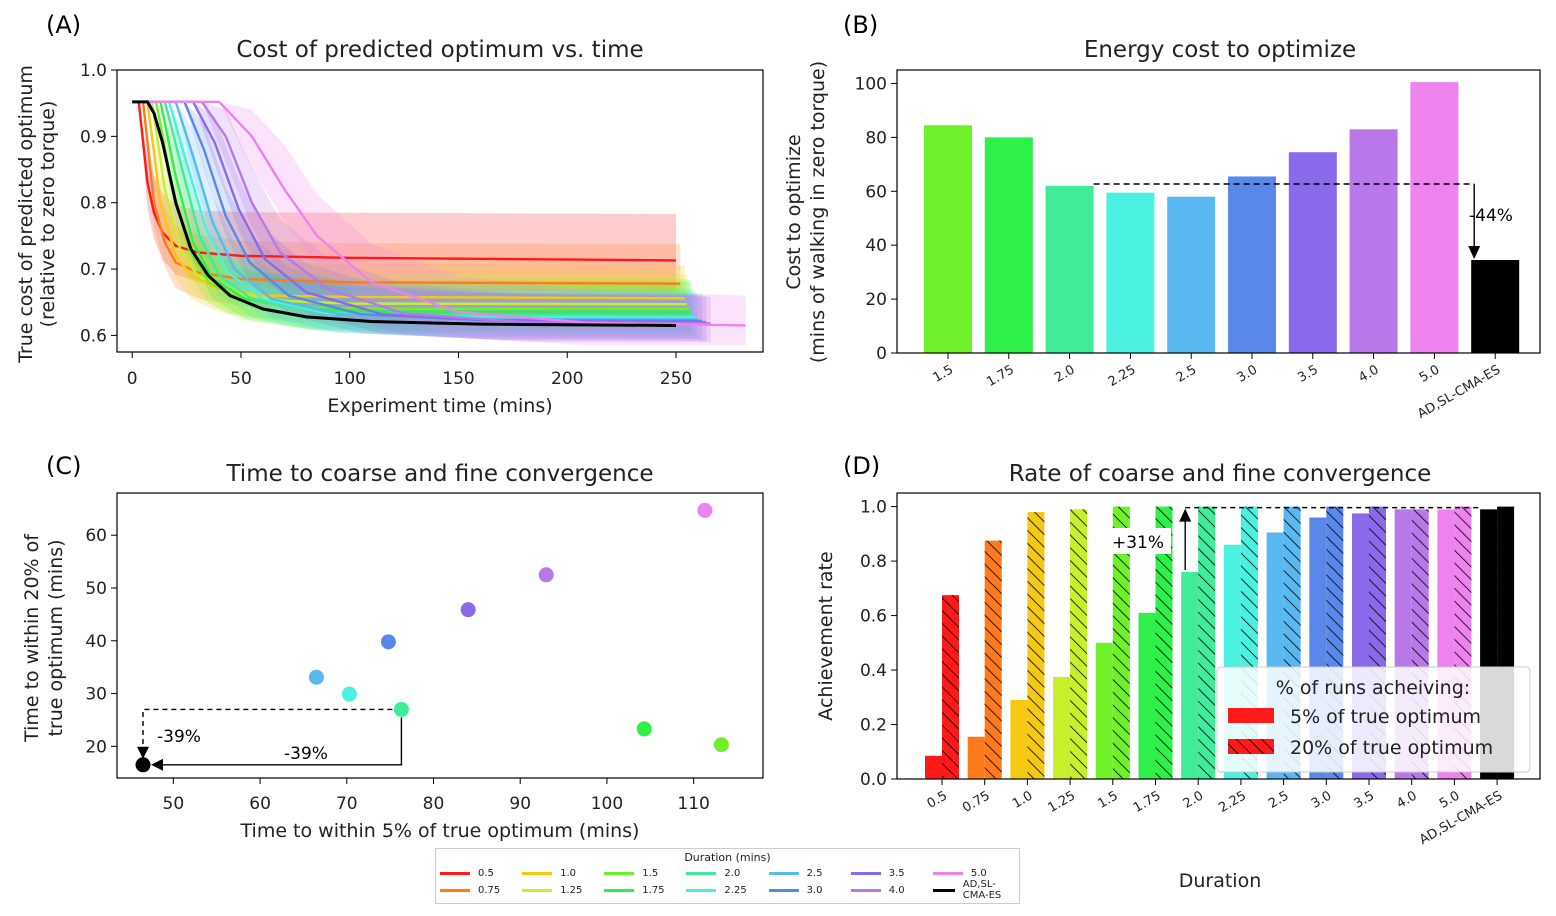 The width and height of the screenshot is (1556, 916). I want to click on duration-legend-item-5-0: 5.0, so click(973, 873).